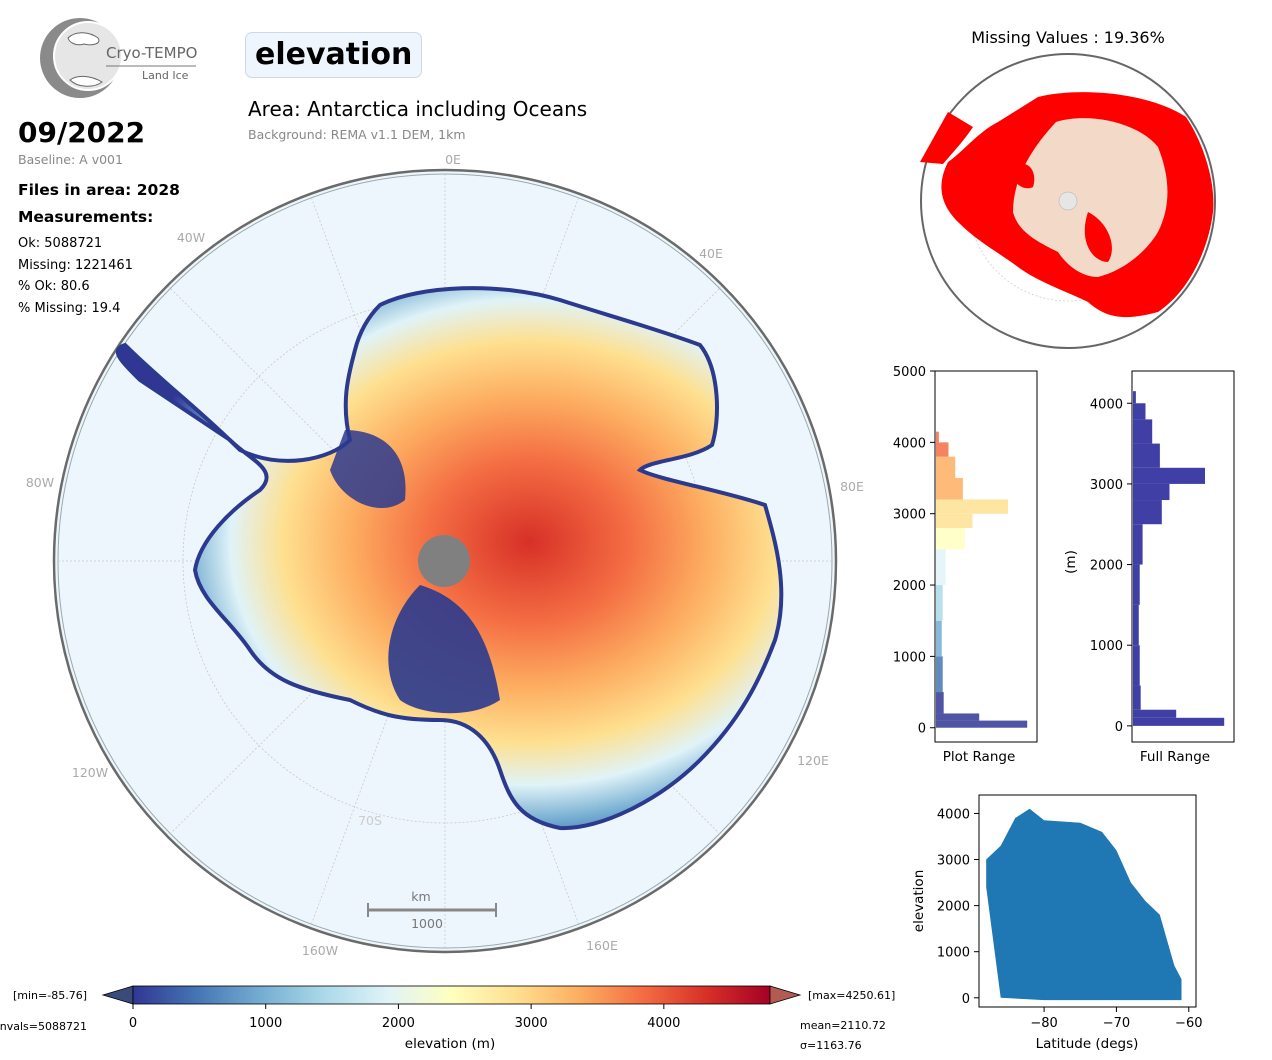 The width and height of the screenshot is (1272, 1060). I want to click on lat-label-70s: 70S, so click(370, 820).